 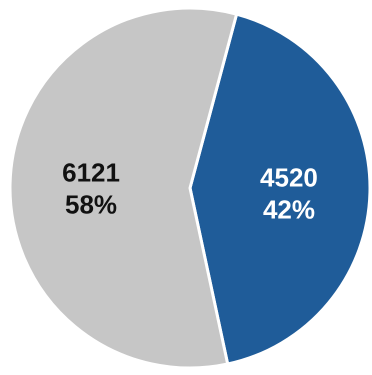 What do you see at coordinates (289, 210) in the screenshot?
I see `pie-slice-percent-label: 42%` at bounding box center [289, 210].